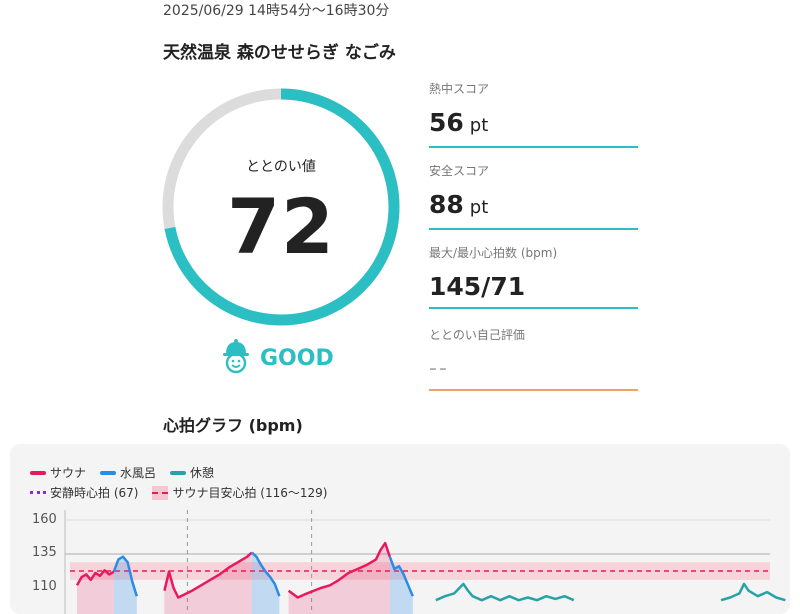  I want to click on metric-value: 88 pt, so click(459, 204).